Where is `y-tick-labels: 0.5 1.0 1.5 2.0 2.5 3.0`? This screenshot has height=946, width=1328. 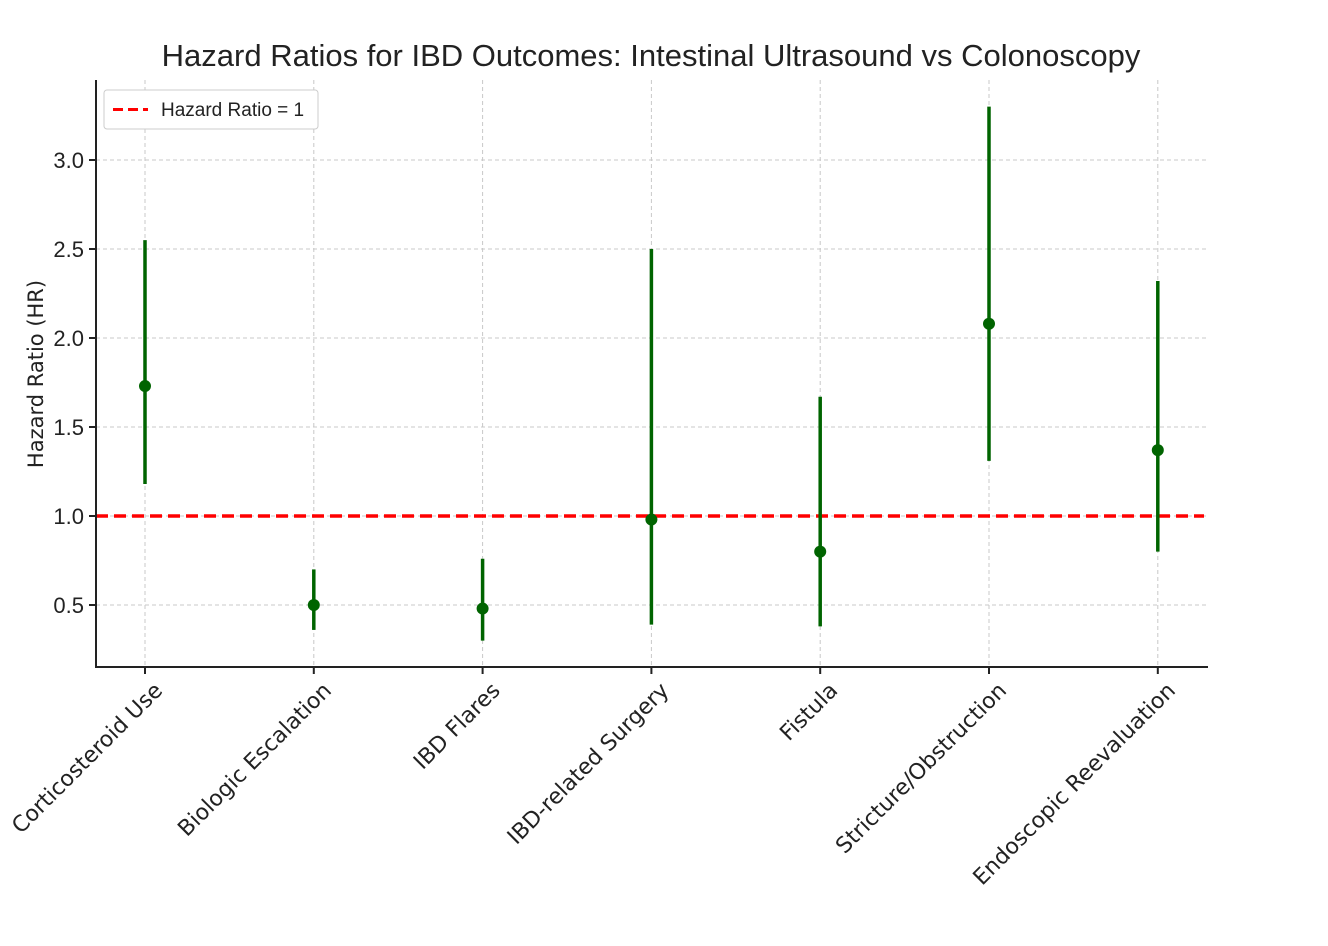
y-tick-labels: 0.5 1.0 1.5 2.0 2.5 3.0 is located at coordinates (68, 383).